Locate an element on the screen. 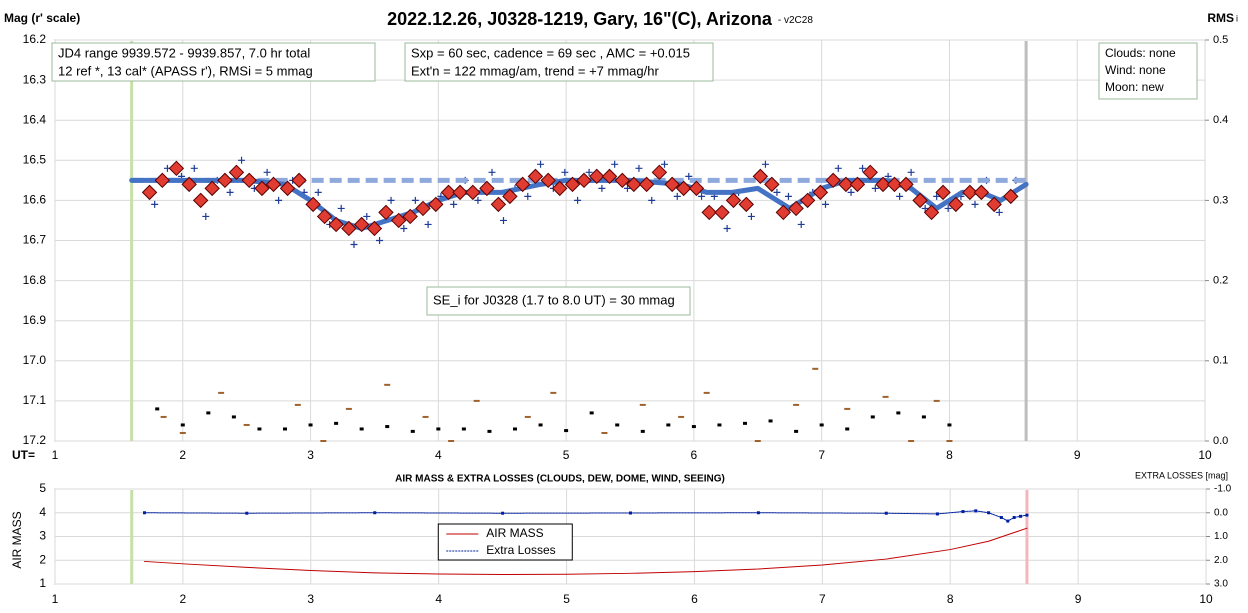 The width and height of the screenshot is (1248, 613). x-tick-label: 3 is located at coordinates (310, 599).